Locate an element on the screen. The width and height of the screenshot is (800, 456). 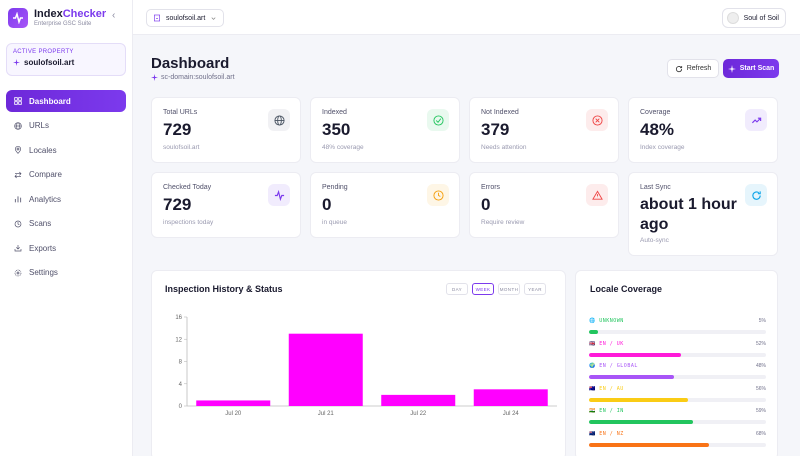
tab-year: YEAR is located at coordinates (535, 289).